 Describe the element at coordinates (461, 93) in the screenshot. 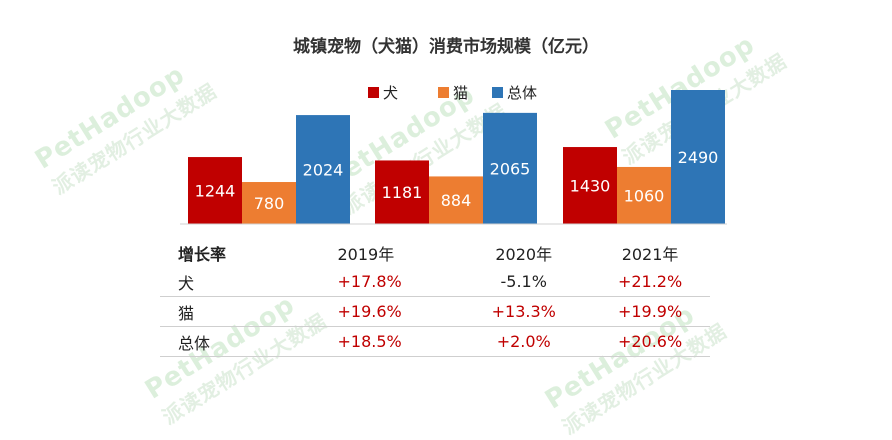

I see `legend-label-cat: 猫` at that location.